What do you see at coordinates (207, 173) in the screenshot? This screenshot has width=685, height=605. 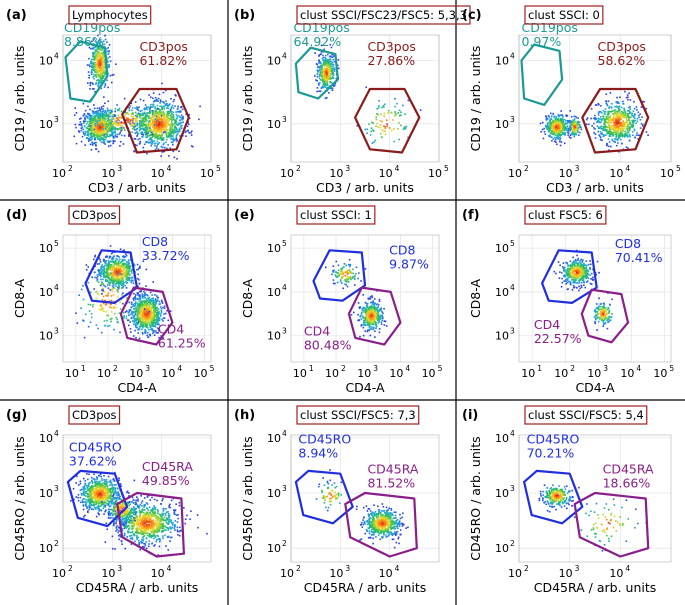 I see `x-tick-label: 10` at bounding box center [207, 173].